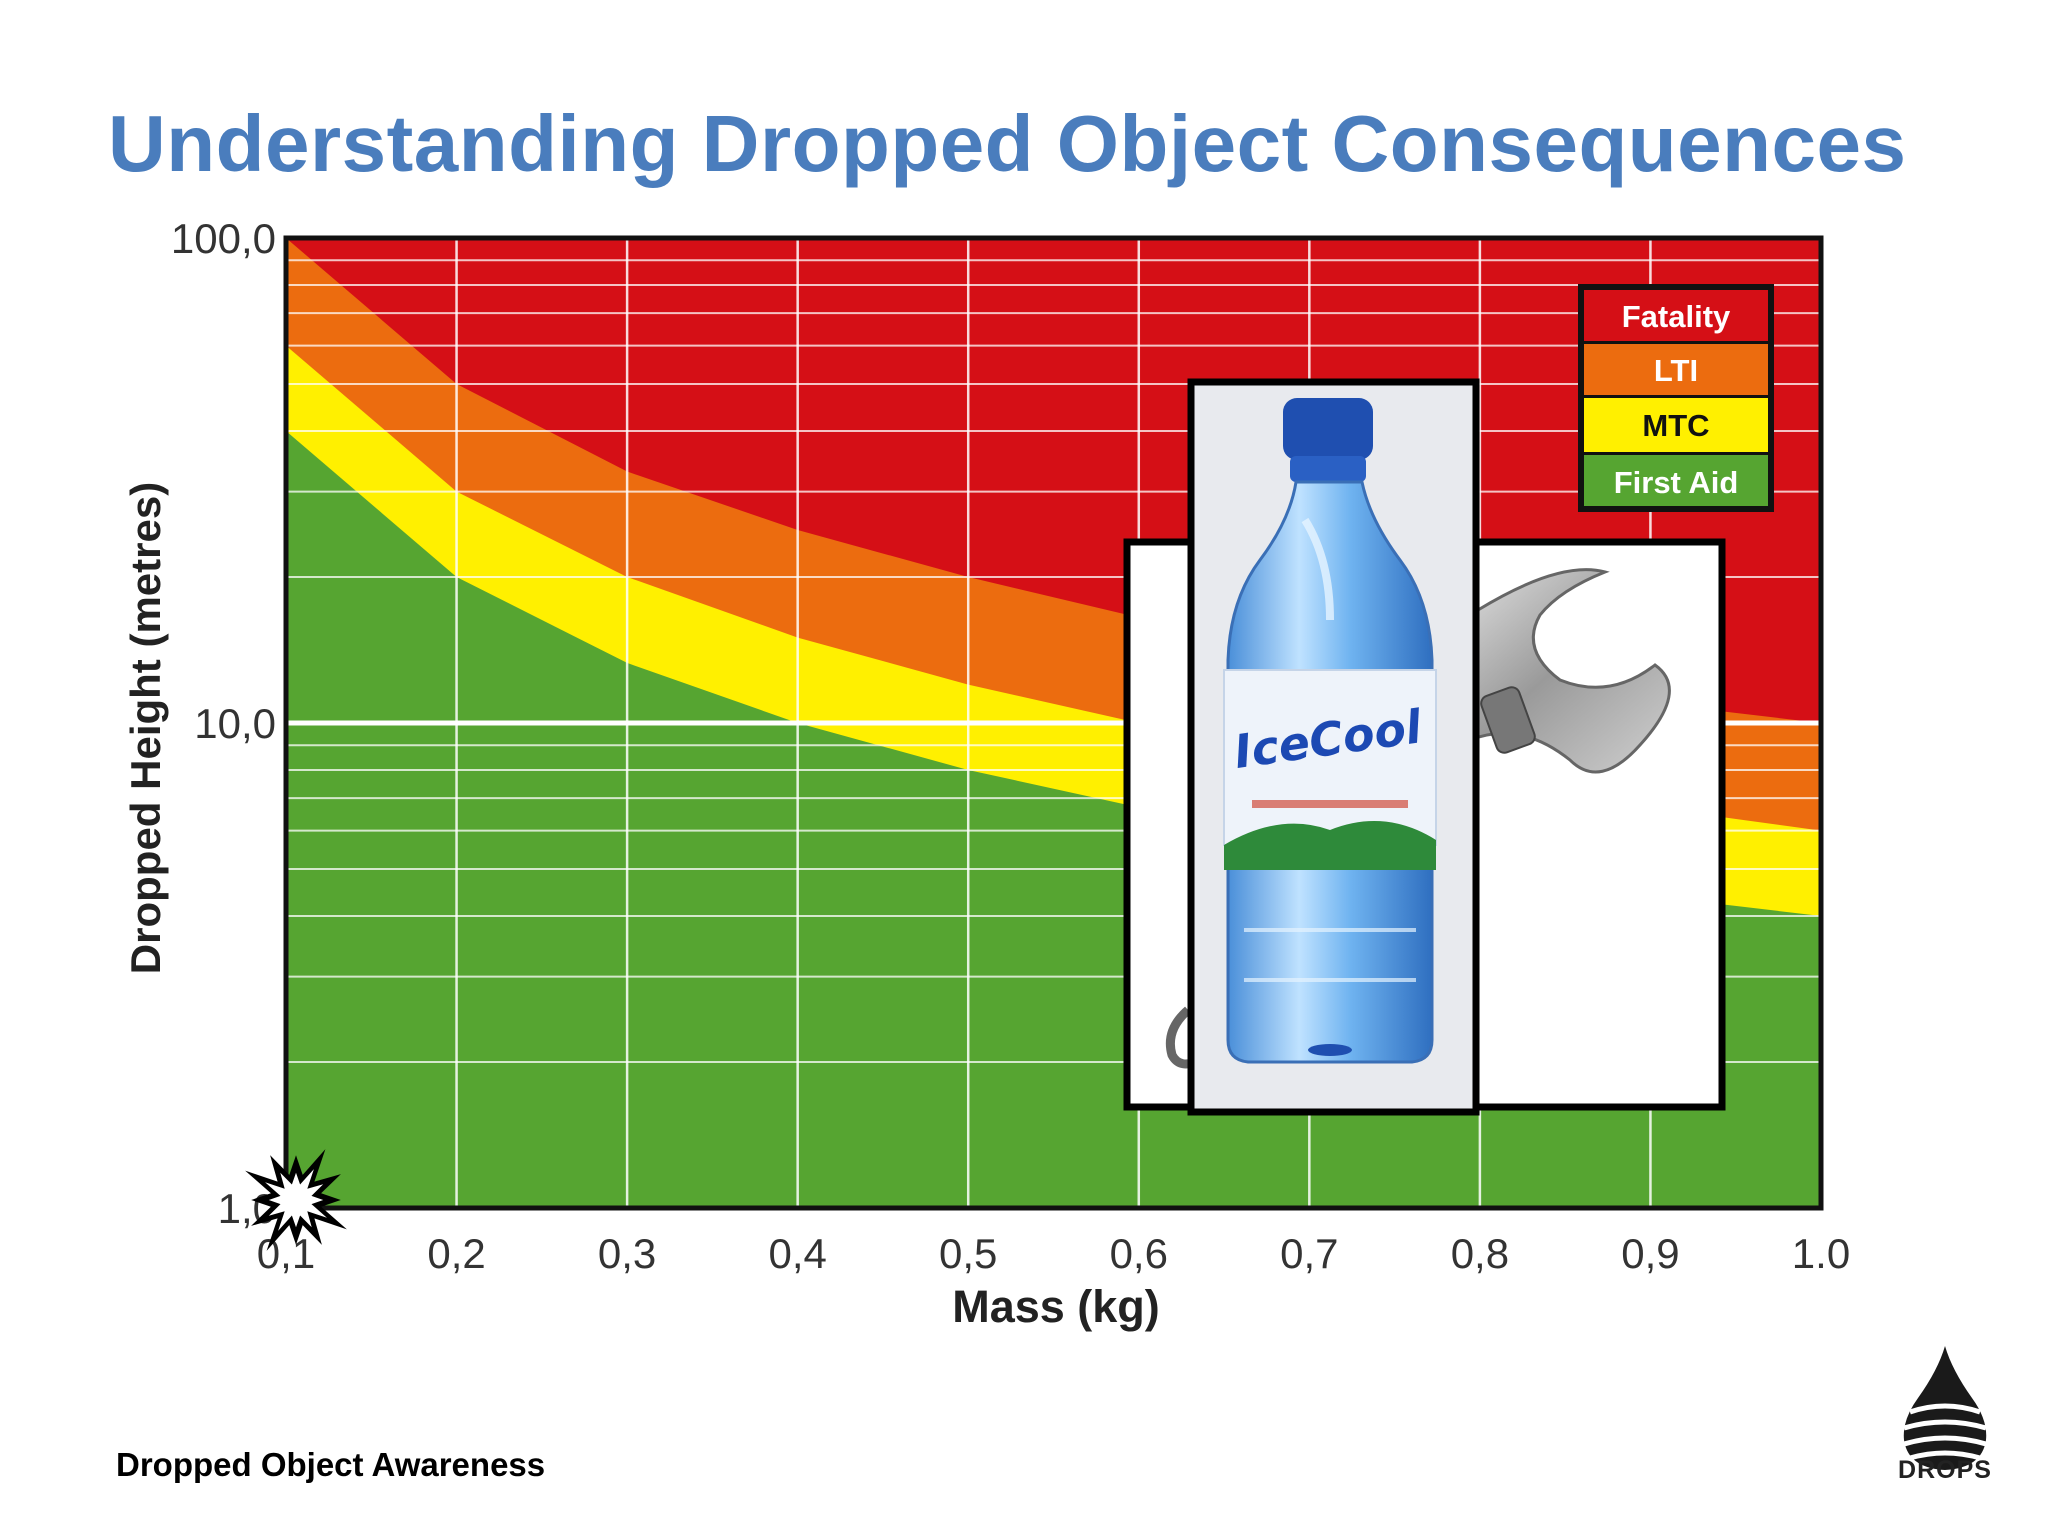 The height and width of the screenshot is (1536, 2048). What do you see at coordinates (1480, 1253) in the screenshot?
I see `x-tick-label: 0,8` at bounding box center [1480, 1253].